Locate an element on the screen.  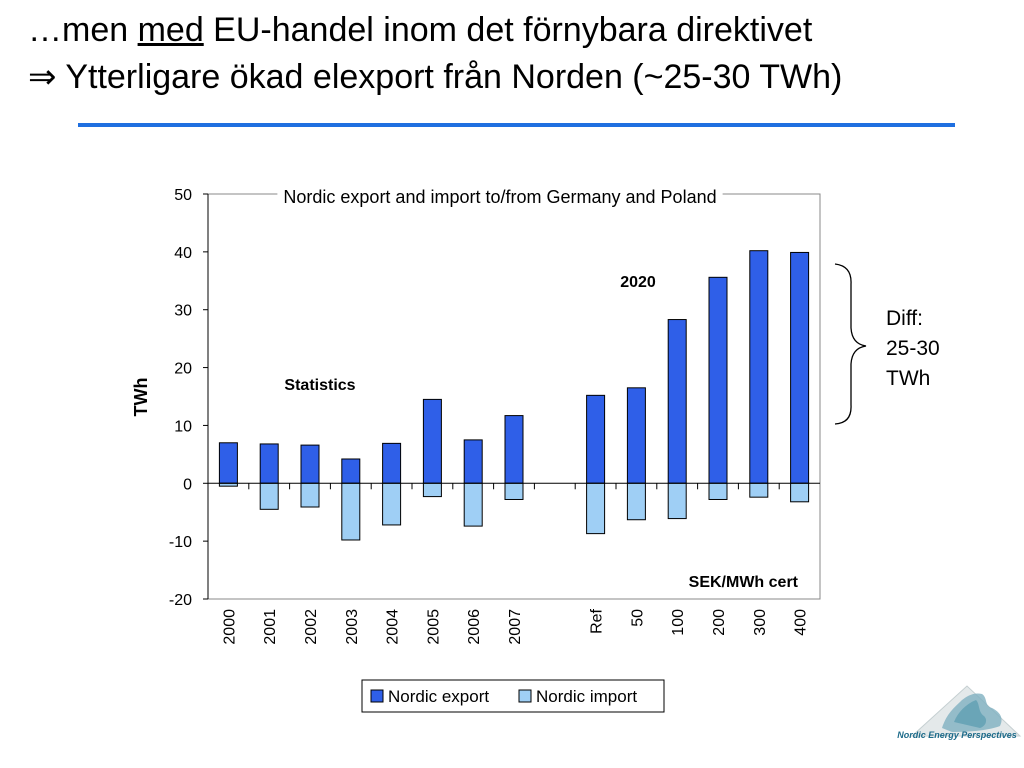
title-emphasis: med is located at coordinates (170, 30).